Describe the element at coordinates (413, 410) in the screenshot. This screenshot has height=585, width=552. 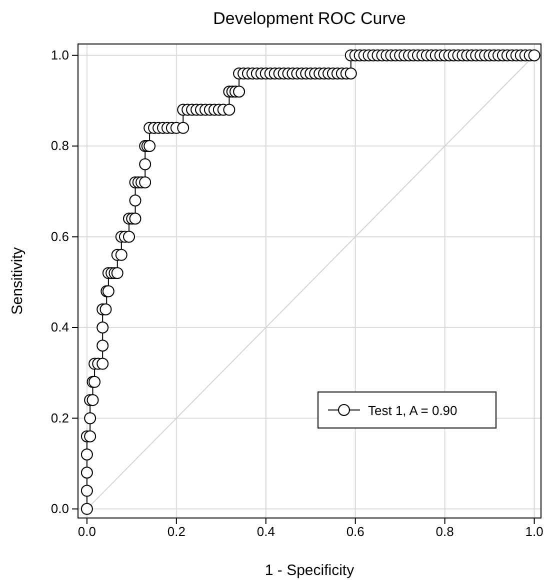
I see `legend-label: Test 1, A = 0.90` at that location.